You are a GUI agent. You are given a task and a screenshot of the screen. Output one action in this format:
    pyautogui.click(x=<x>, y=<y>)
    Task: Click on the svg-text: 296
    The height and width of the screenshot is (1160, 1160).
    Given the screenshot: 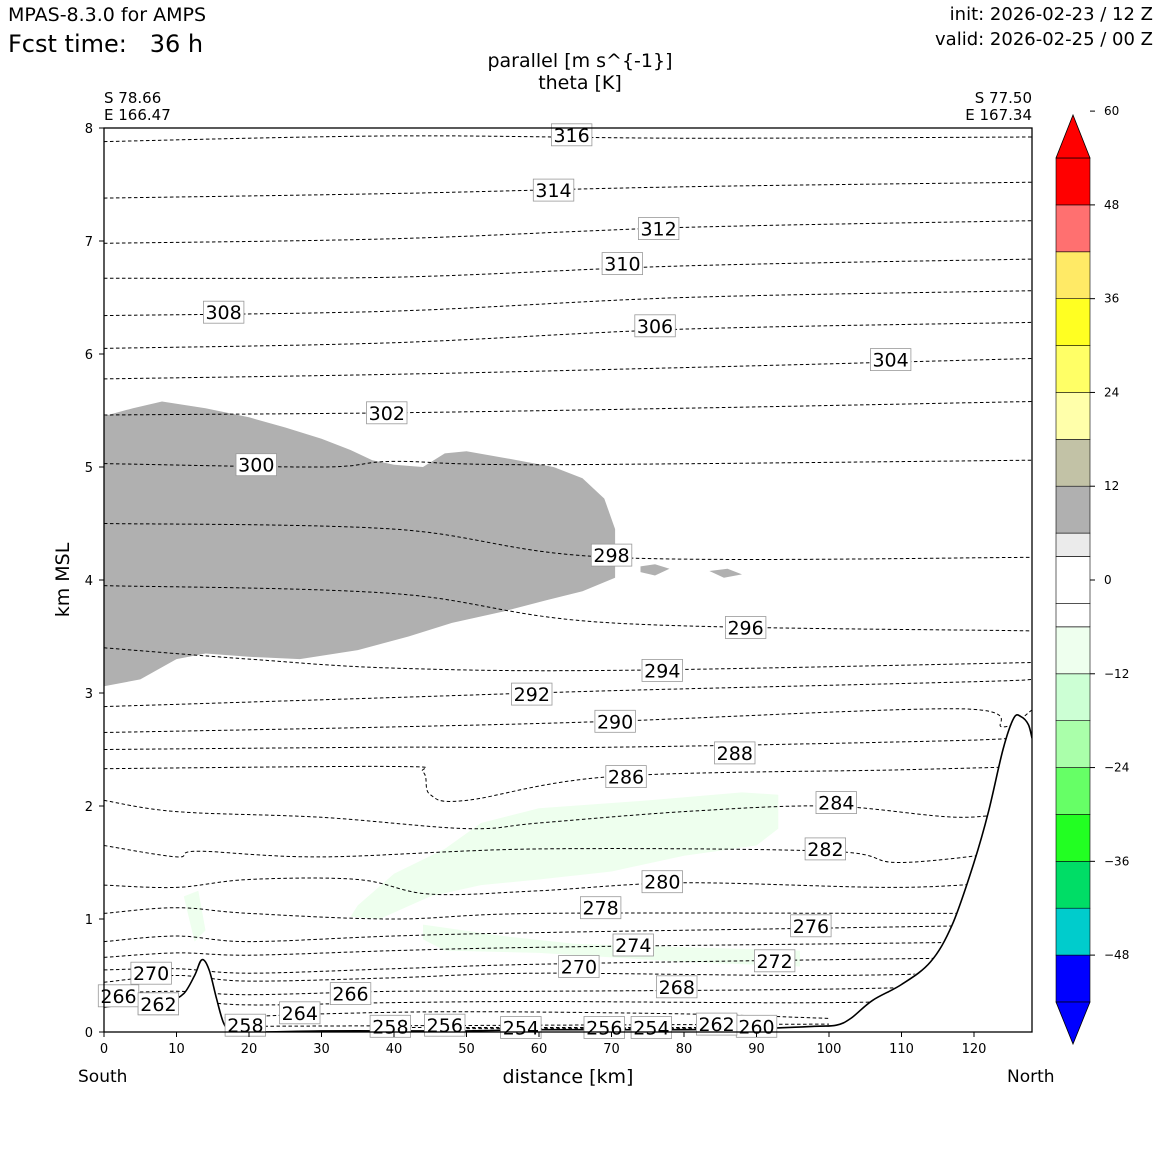 What is the action you would take?
    pyautogui.click(x=745, y=629)
    